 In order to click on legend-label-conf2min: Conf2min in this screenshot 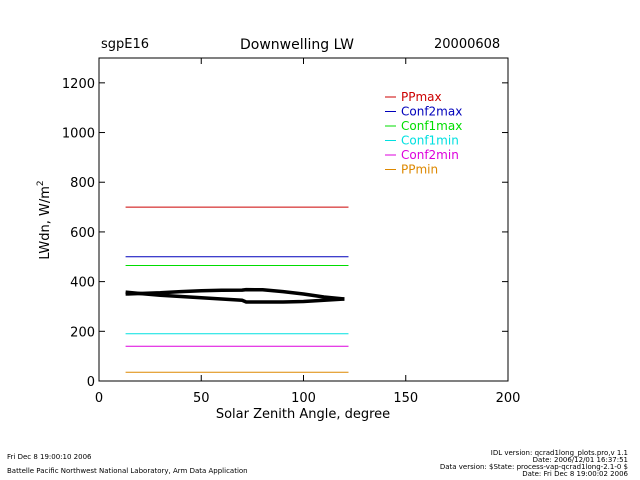, I will do `click(430, 155)`.